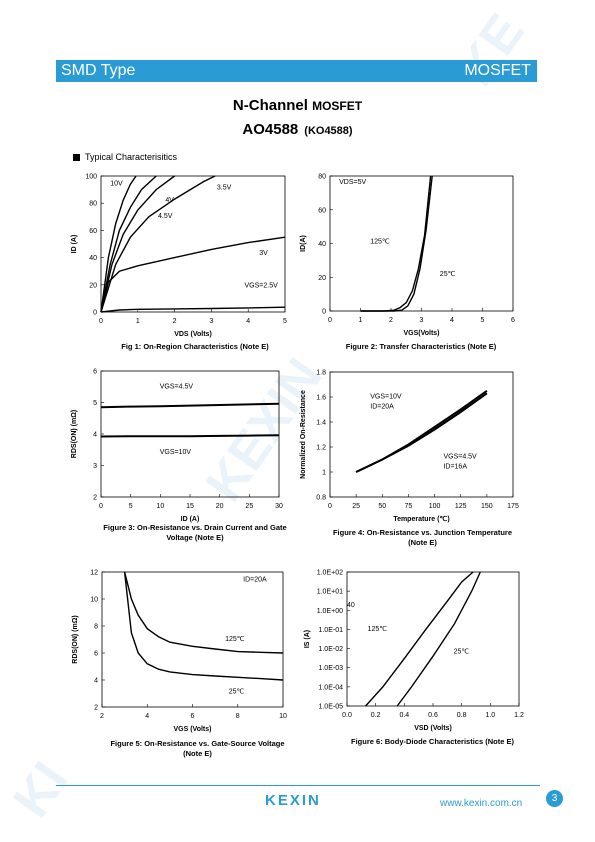 This screenshot has width=595, height=842. What do you see at coordinates (422, 320) in the screenshot?
I see `fig2-xtick-label: 3` at bounding box center [422, 320].